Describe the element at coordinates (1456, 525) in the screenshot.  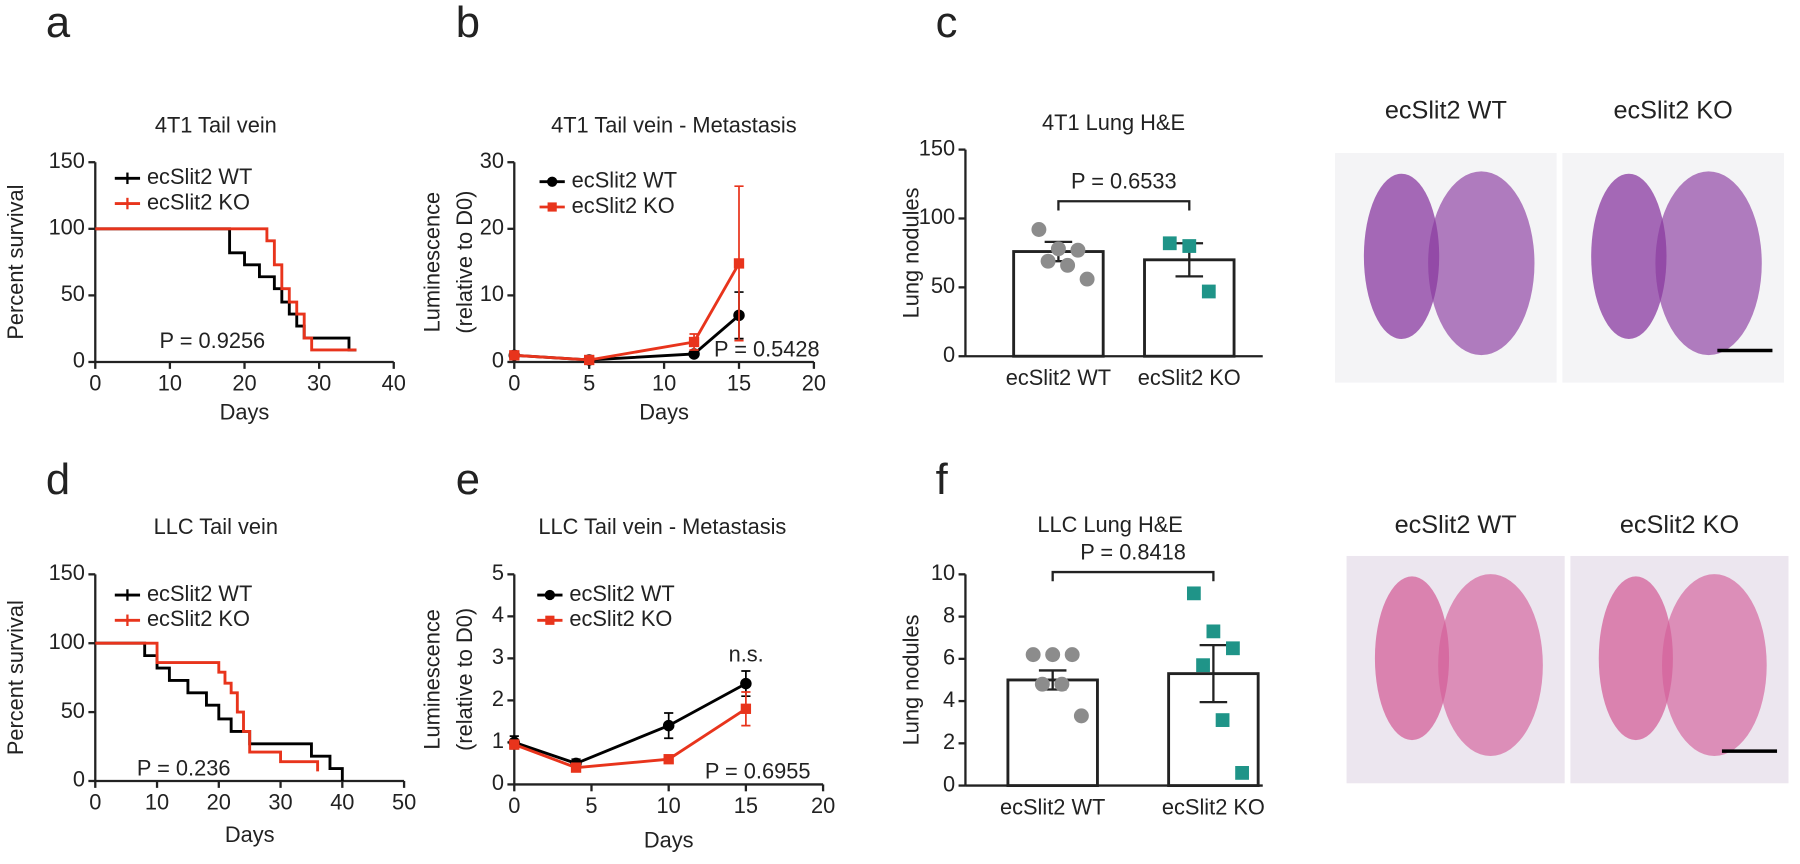
I see `image-title: ecSlit2 WT` at that location.